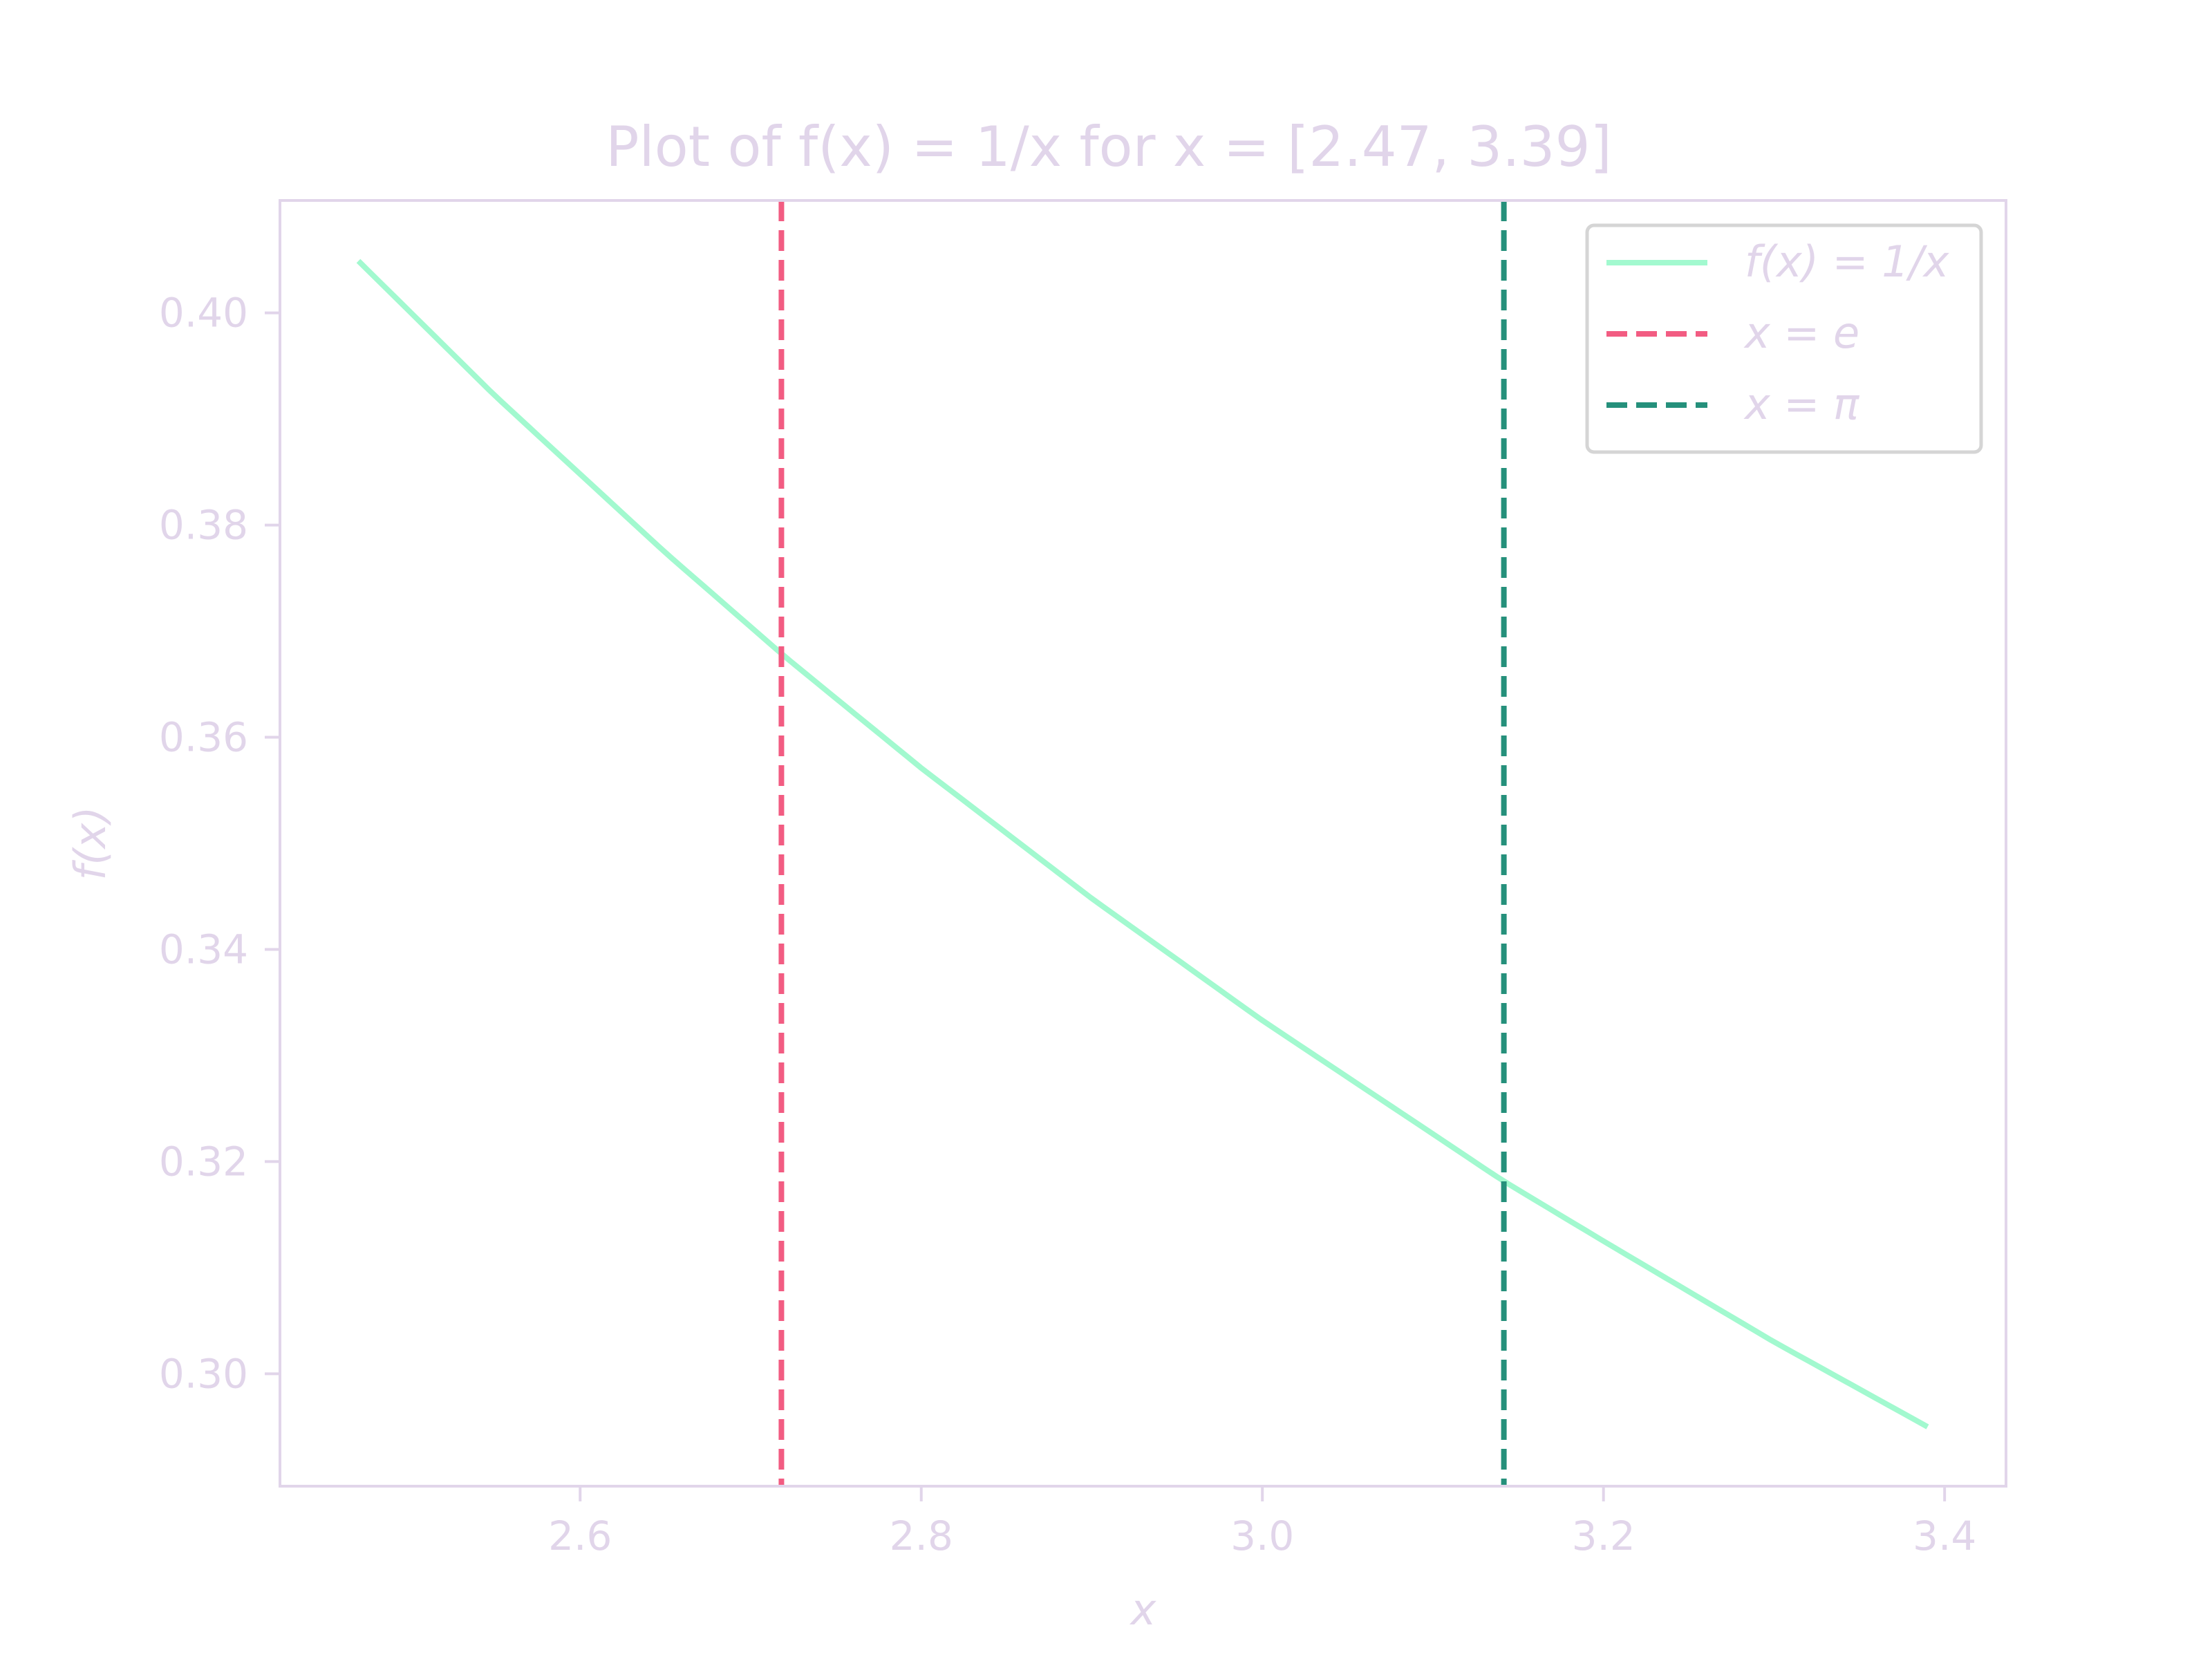 Image resolution: width=2212 pixels, height=1659 pixels. I want to click on y-tick-label: 0.30, so click(204, 1373).